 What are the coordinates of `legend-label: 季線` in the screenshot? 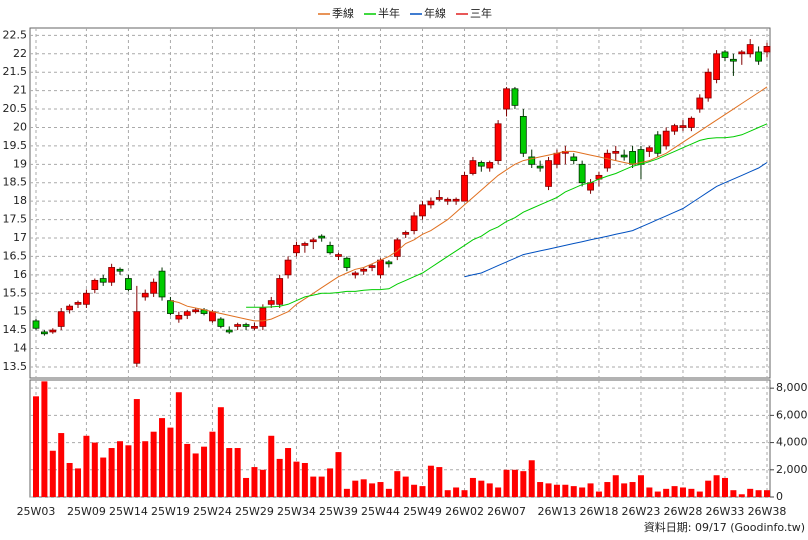 It's located at (343, 13).